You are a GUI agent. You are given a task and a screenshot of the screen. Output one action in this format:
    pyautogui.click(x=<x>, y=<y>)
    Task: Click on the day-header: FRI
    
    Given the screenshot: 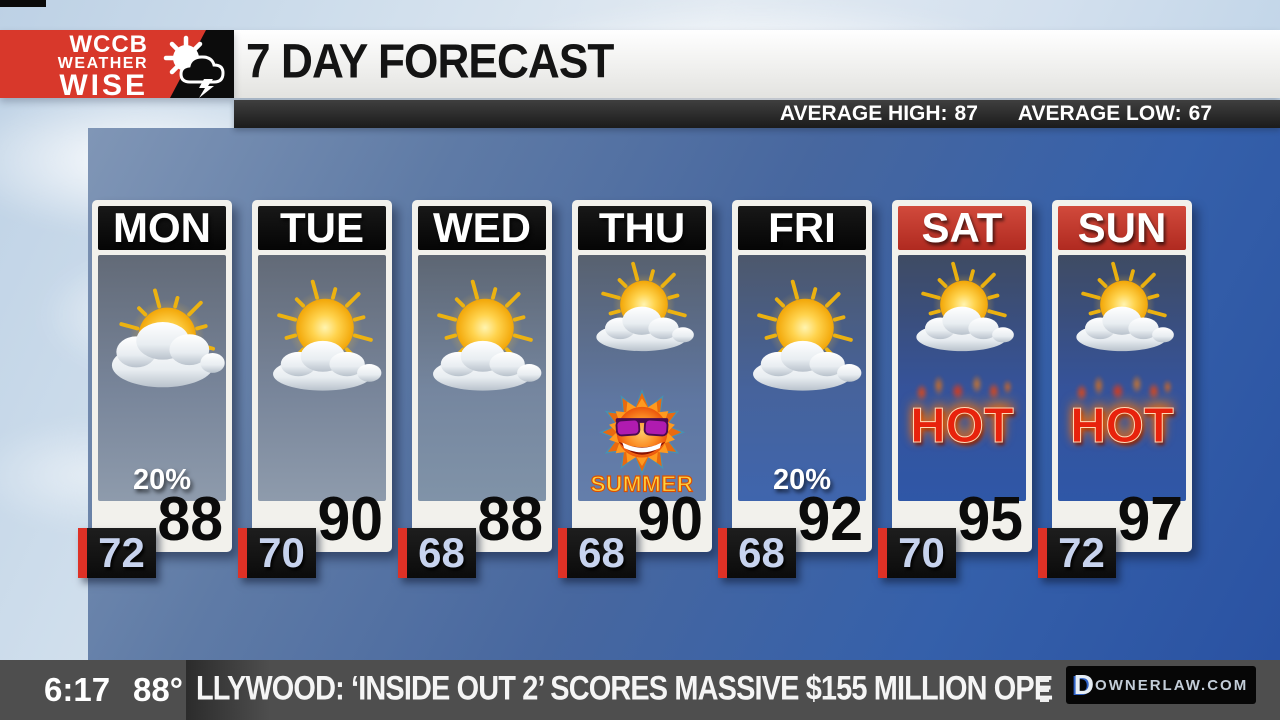 What is the action you would take?
    pyautogui.click(x=802, y=227)
    